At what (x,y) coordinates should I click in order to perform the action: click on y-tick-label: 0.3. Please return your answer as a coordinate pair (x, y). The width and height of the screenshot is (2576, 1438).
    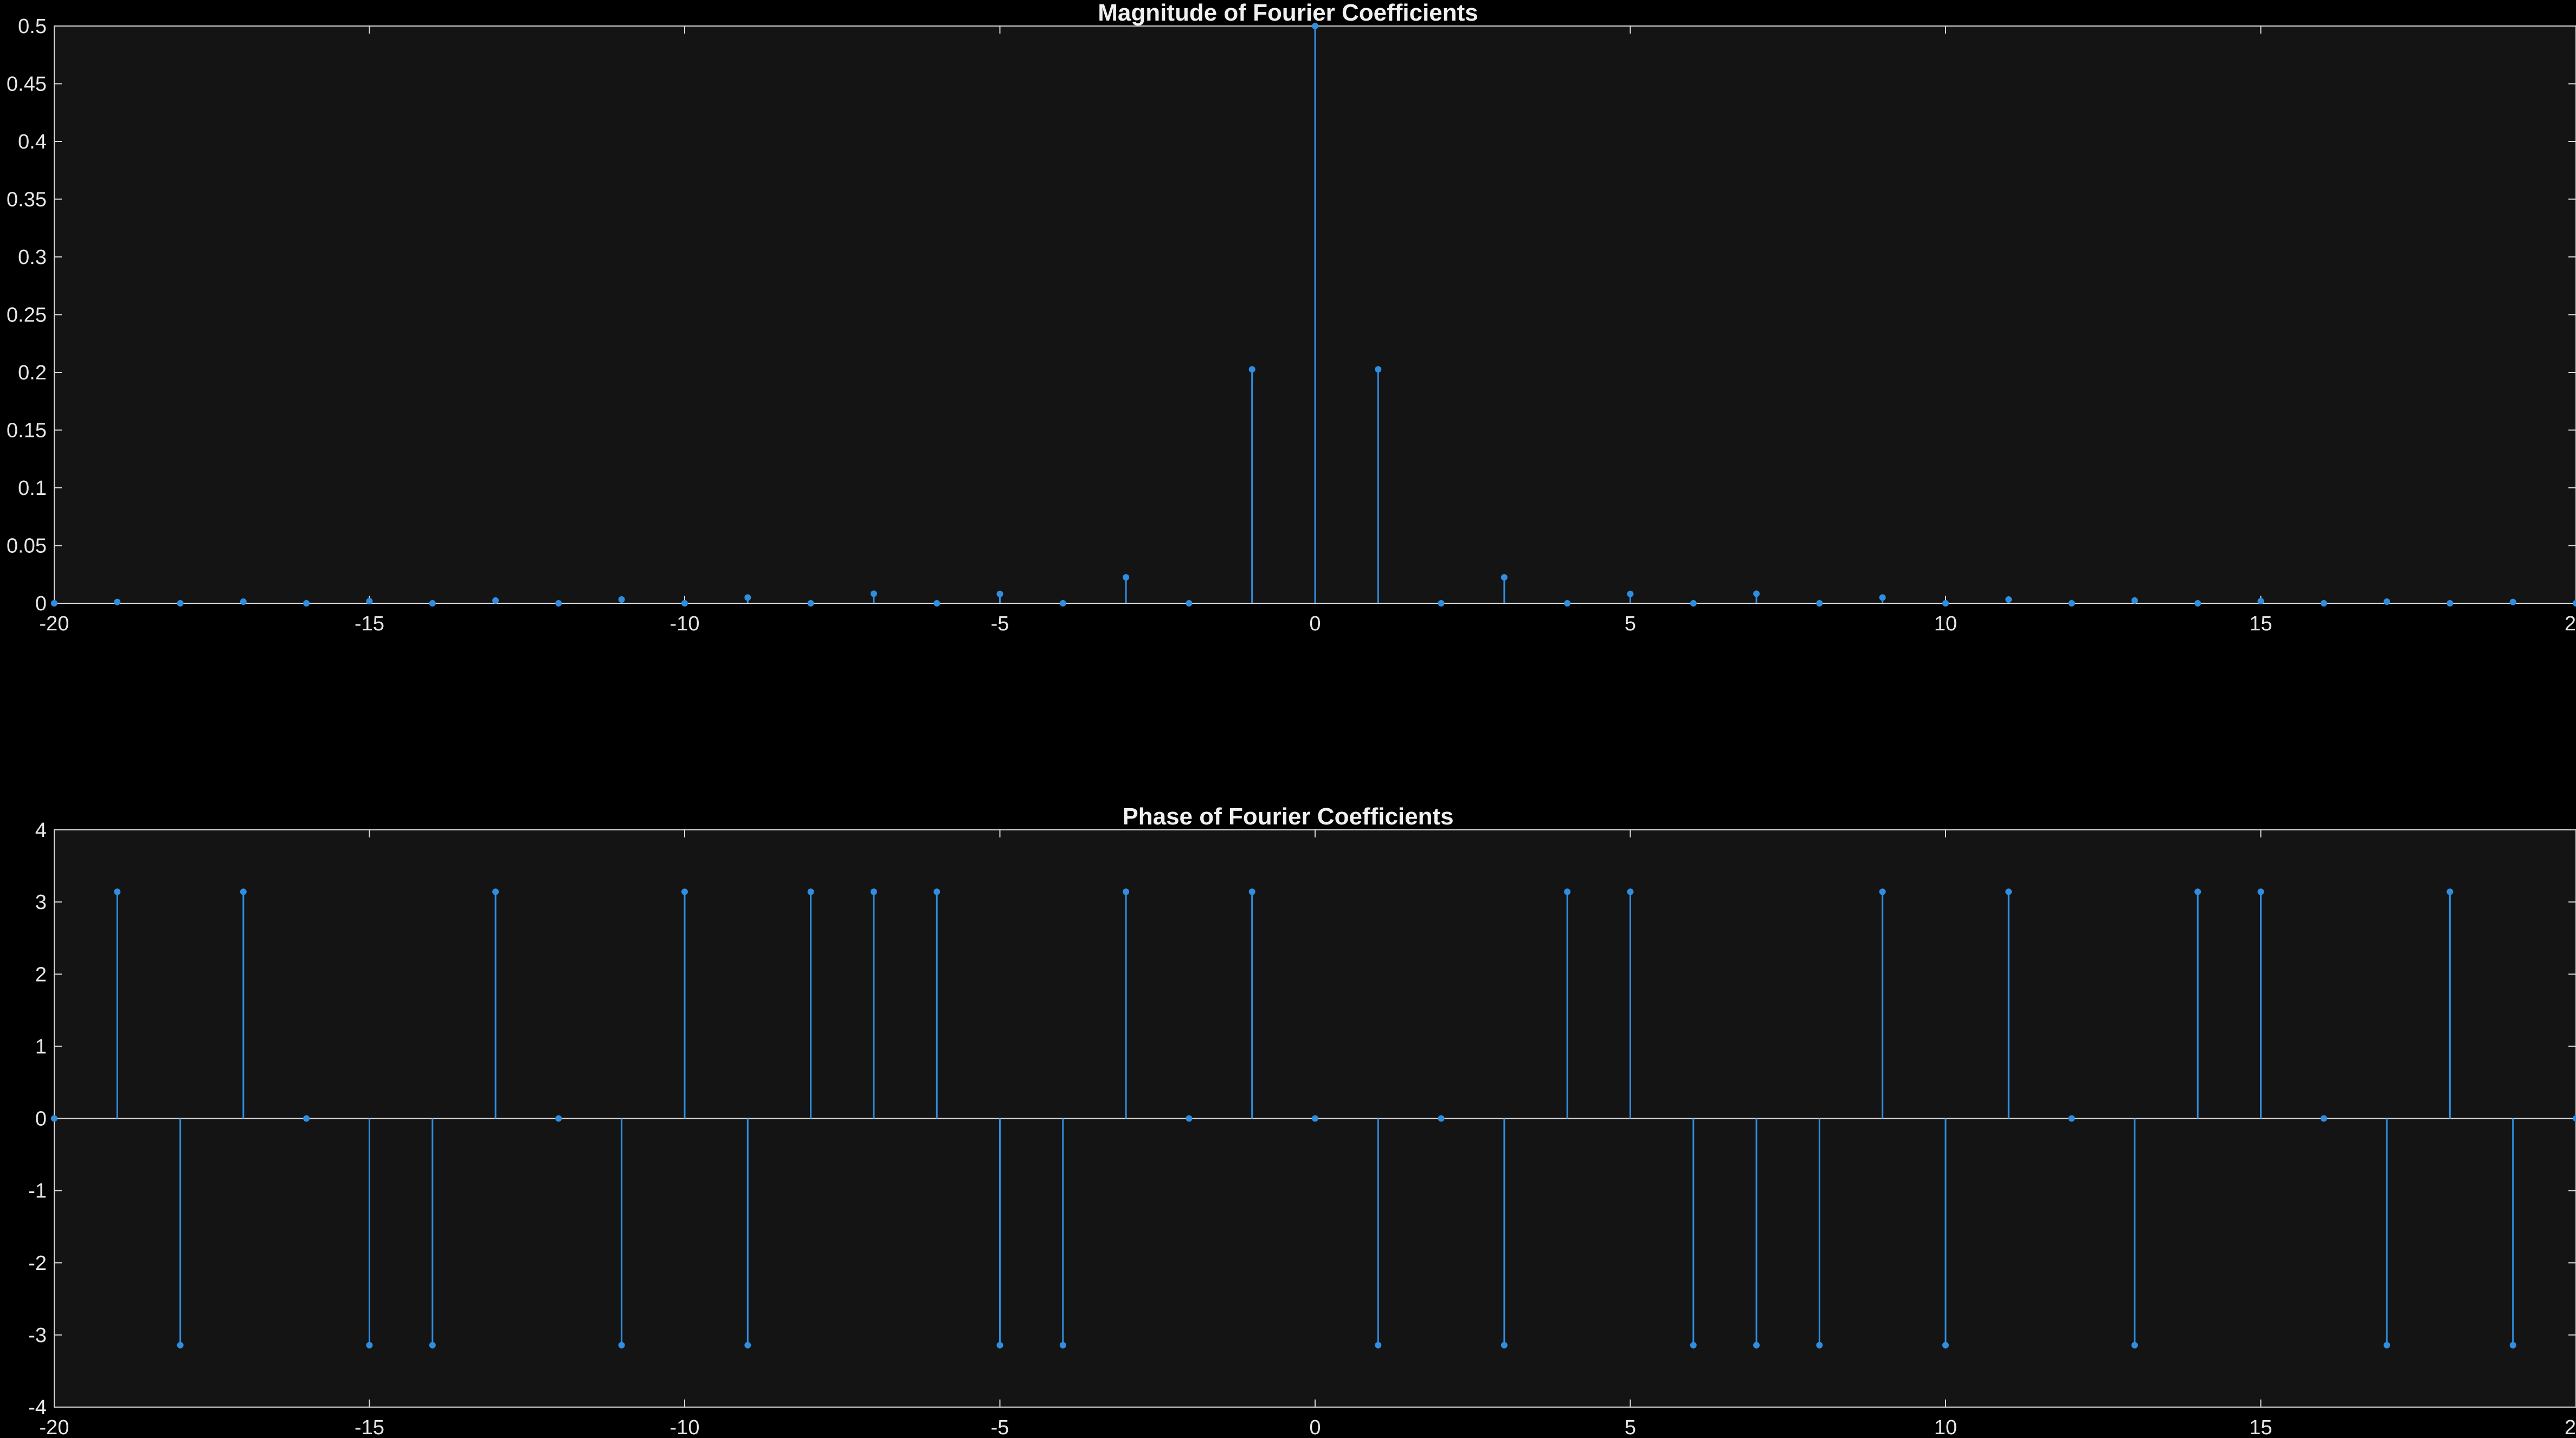
    Looking at the image, I should click on (32, 257).